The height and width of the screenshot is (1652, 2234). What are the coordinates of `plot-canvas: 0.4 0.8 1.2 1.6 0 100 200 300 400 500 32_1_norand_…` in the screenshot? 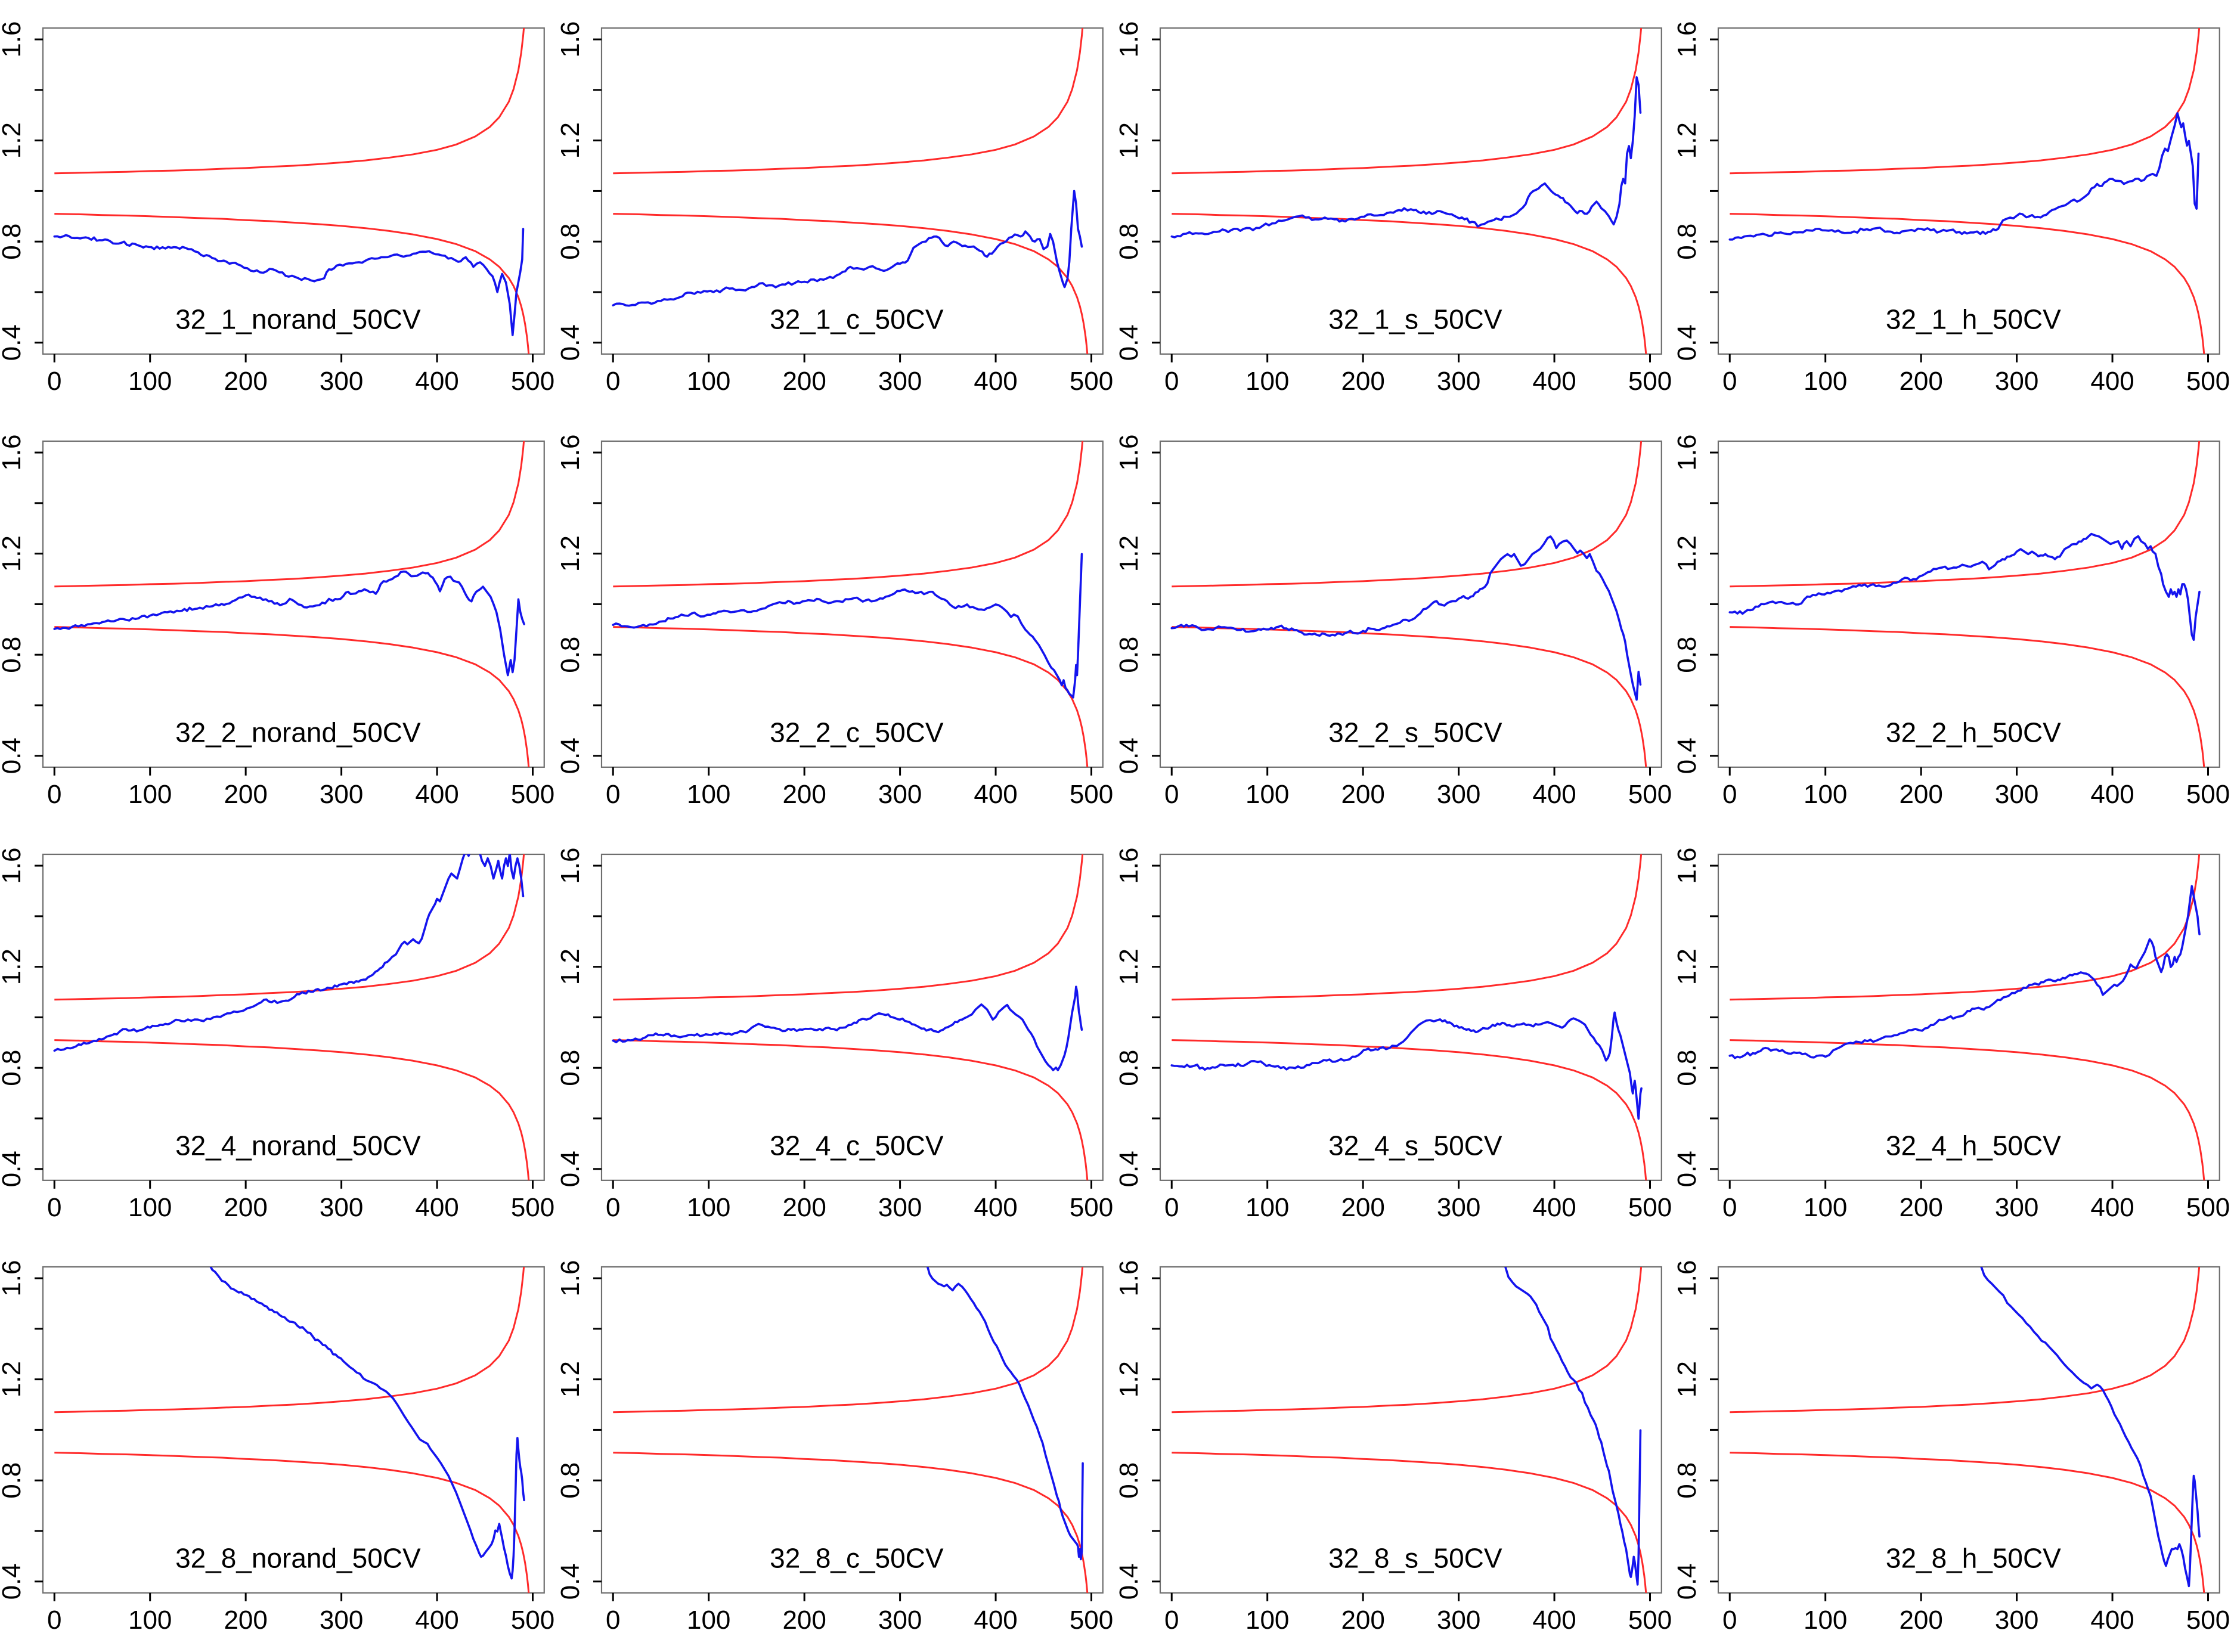 It's located at (277, 208).